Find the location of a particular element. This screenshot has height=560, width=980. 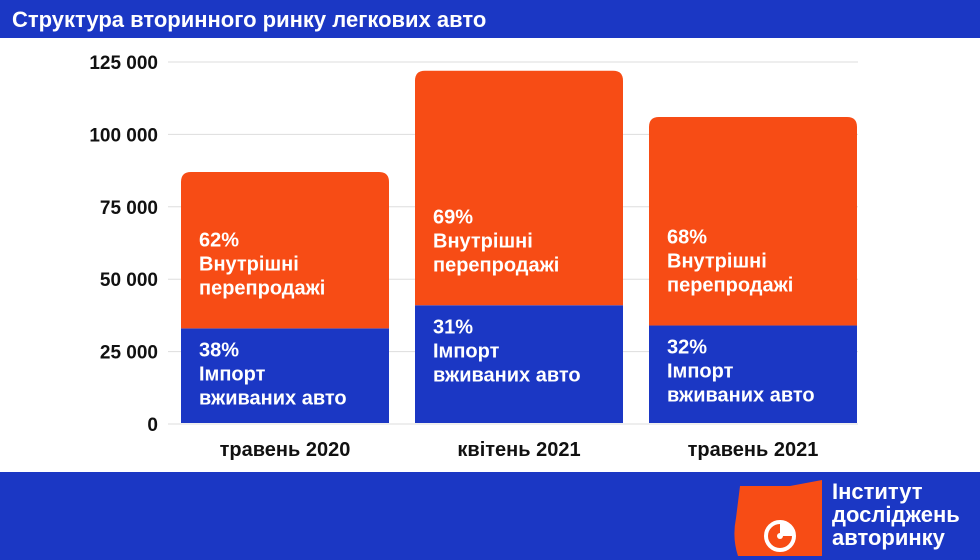

title-bar: Структура вторинного ринку легкових авто is located at coordinates (490, 19).